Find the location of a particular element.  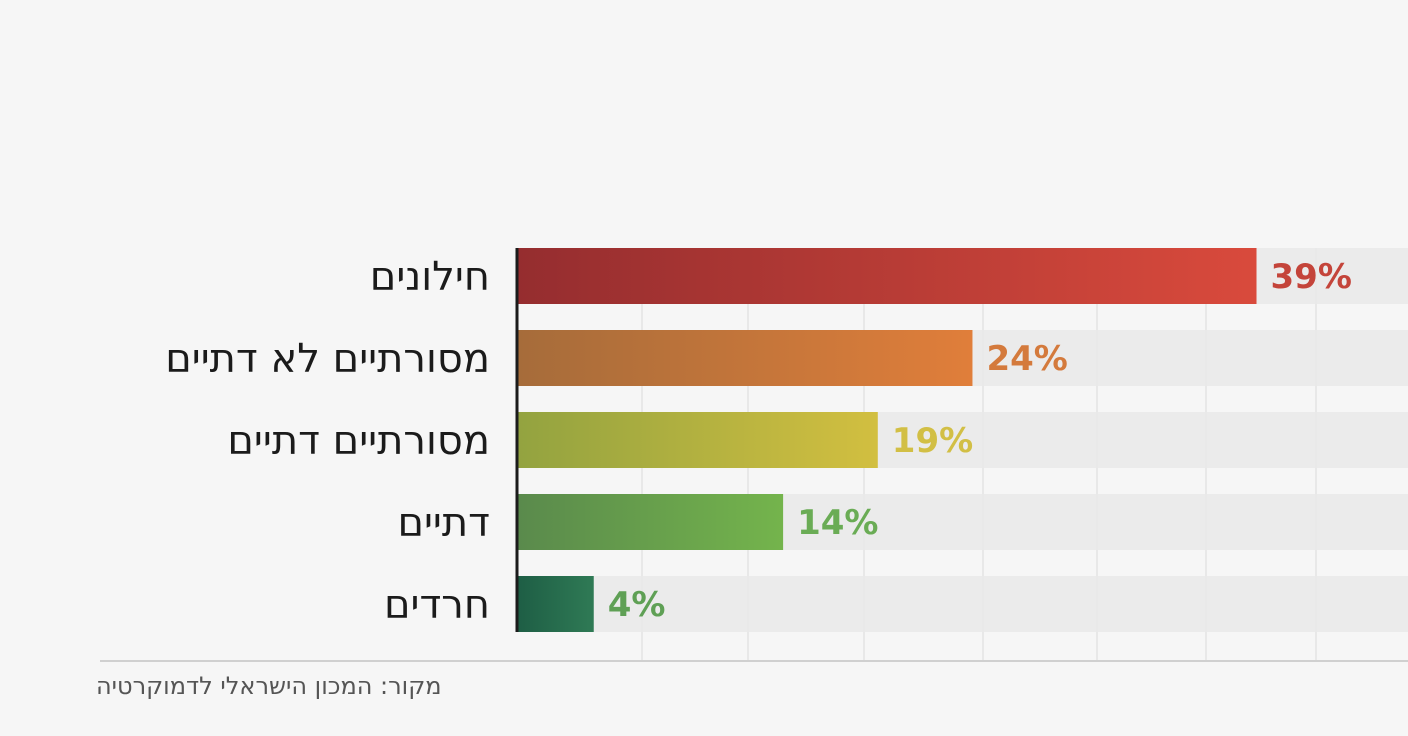

category-label: מסורתיים לא דתיים is located at coordinates (327, 359).